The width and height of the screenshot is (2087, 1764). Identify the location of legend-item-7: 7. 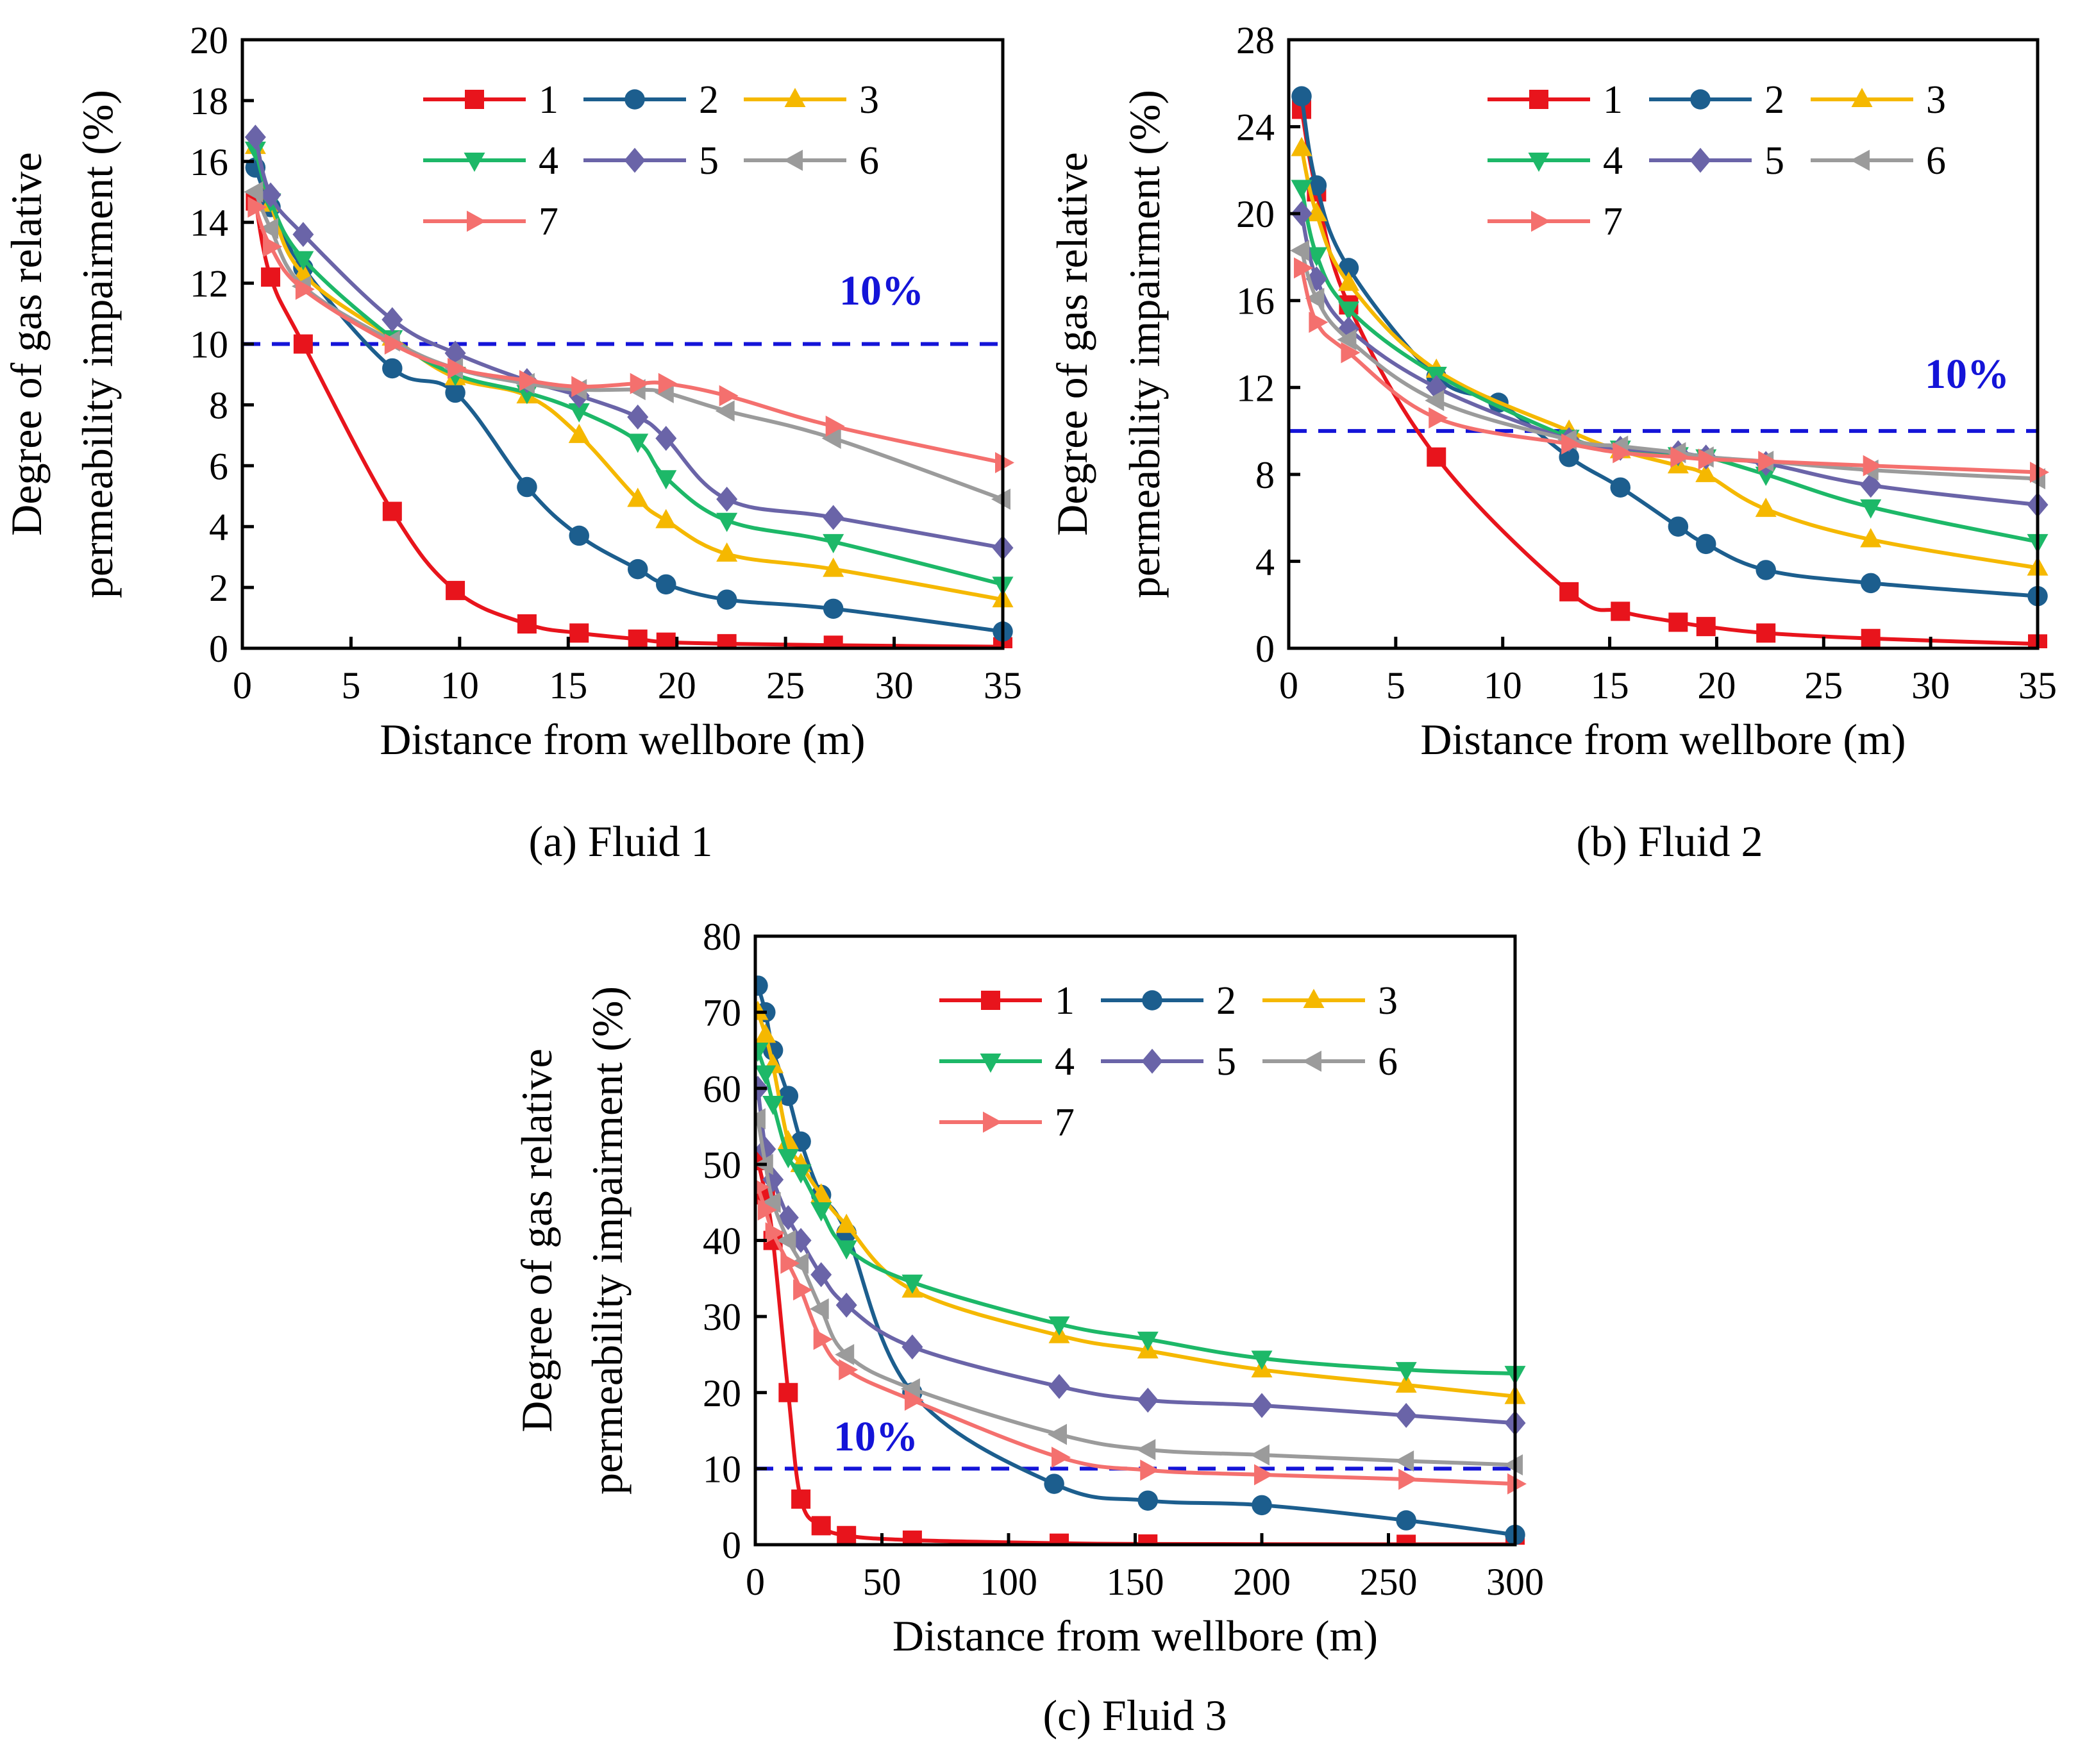
(490, 222).